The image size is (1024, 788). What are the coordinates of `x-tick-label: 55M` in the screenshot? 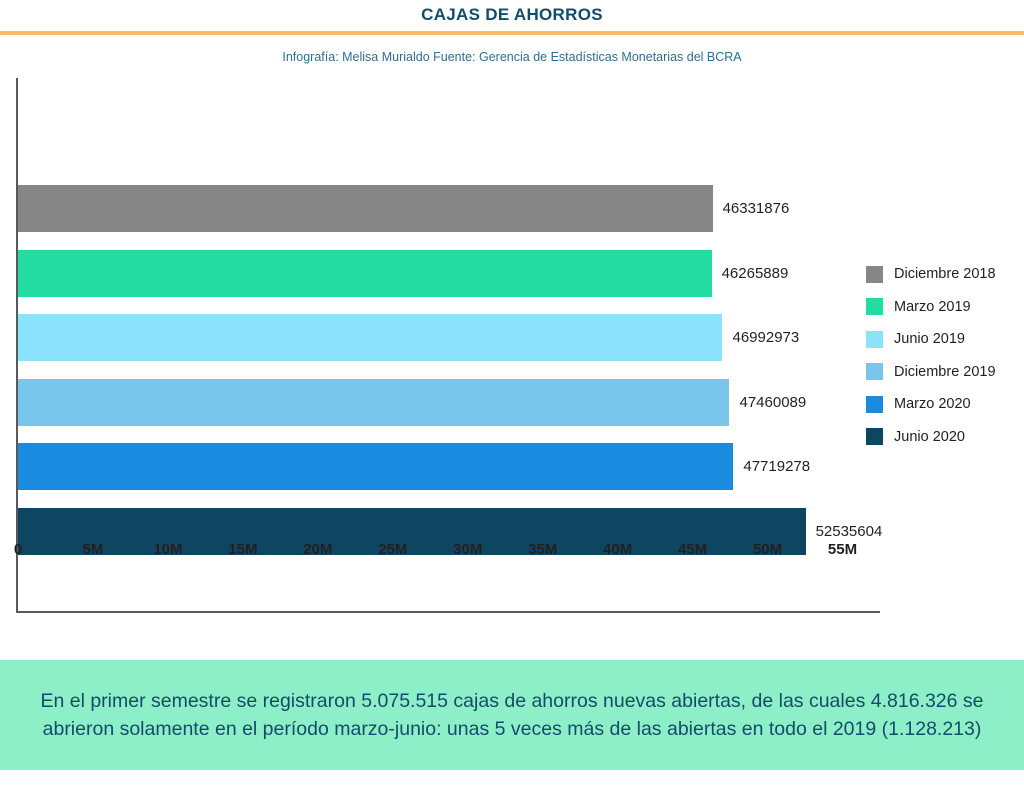 It's located at (842, 549).